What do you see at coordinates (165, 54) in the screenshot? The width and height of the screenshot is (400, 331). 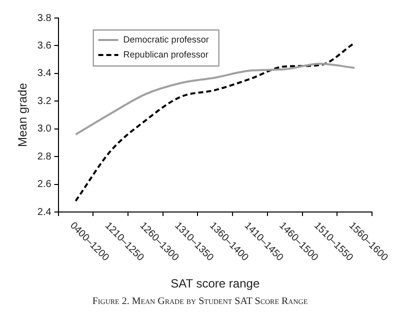 I see `legend-label: Republican professor` at bounding box center [165, 54].